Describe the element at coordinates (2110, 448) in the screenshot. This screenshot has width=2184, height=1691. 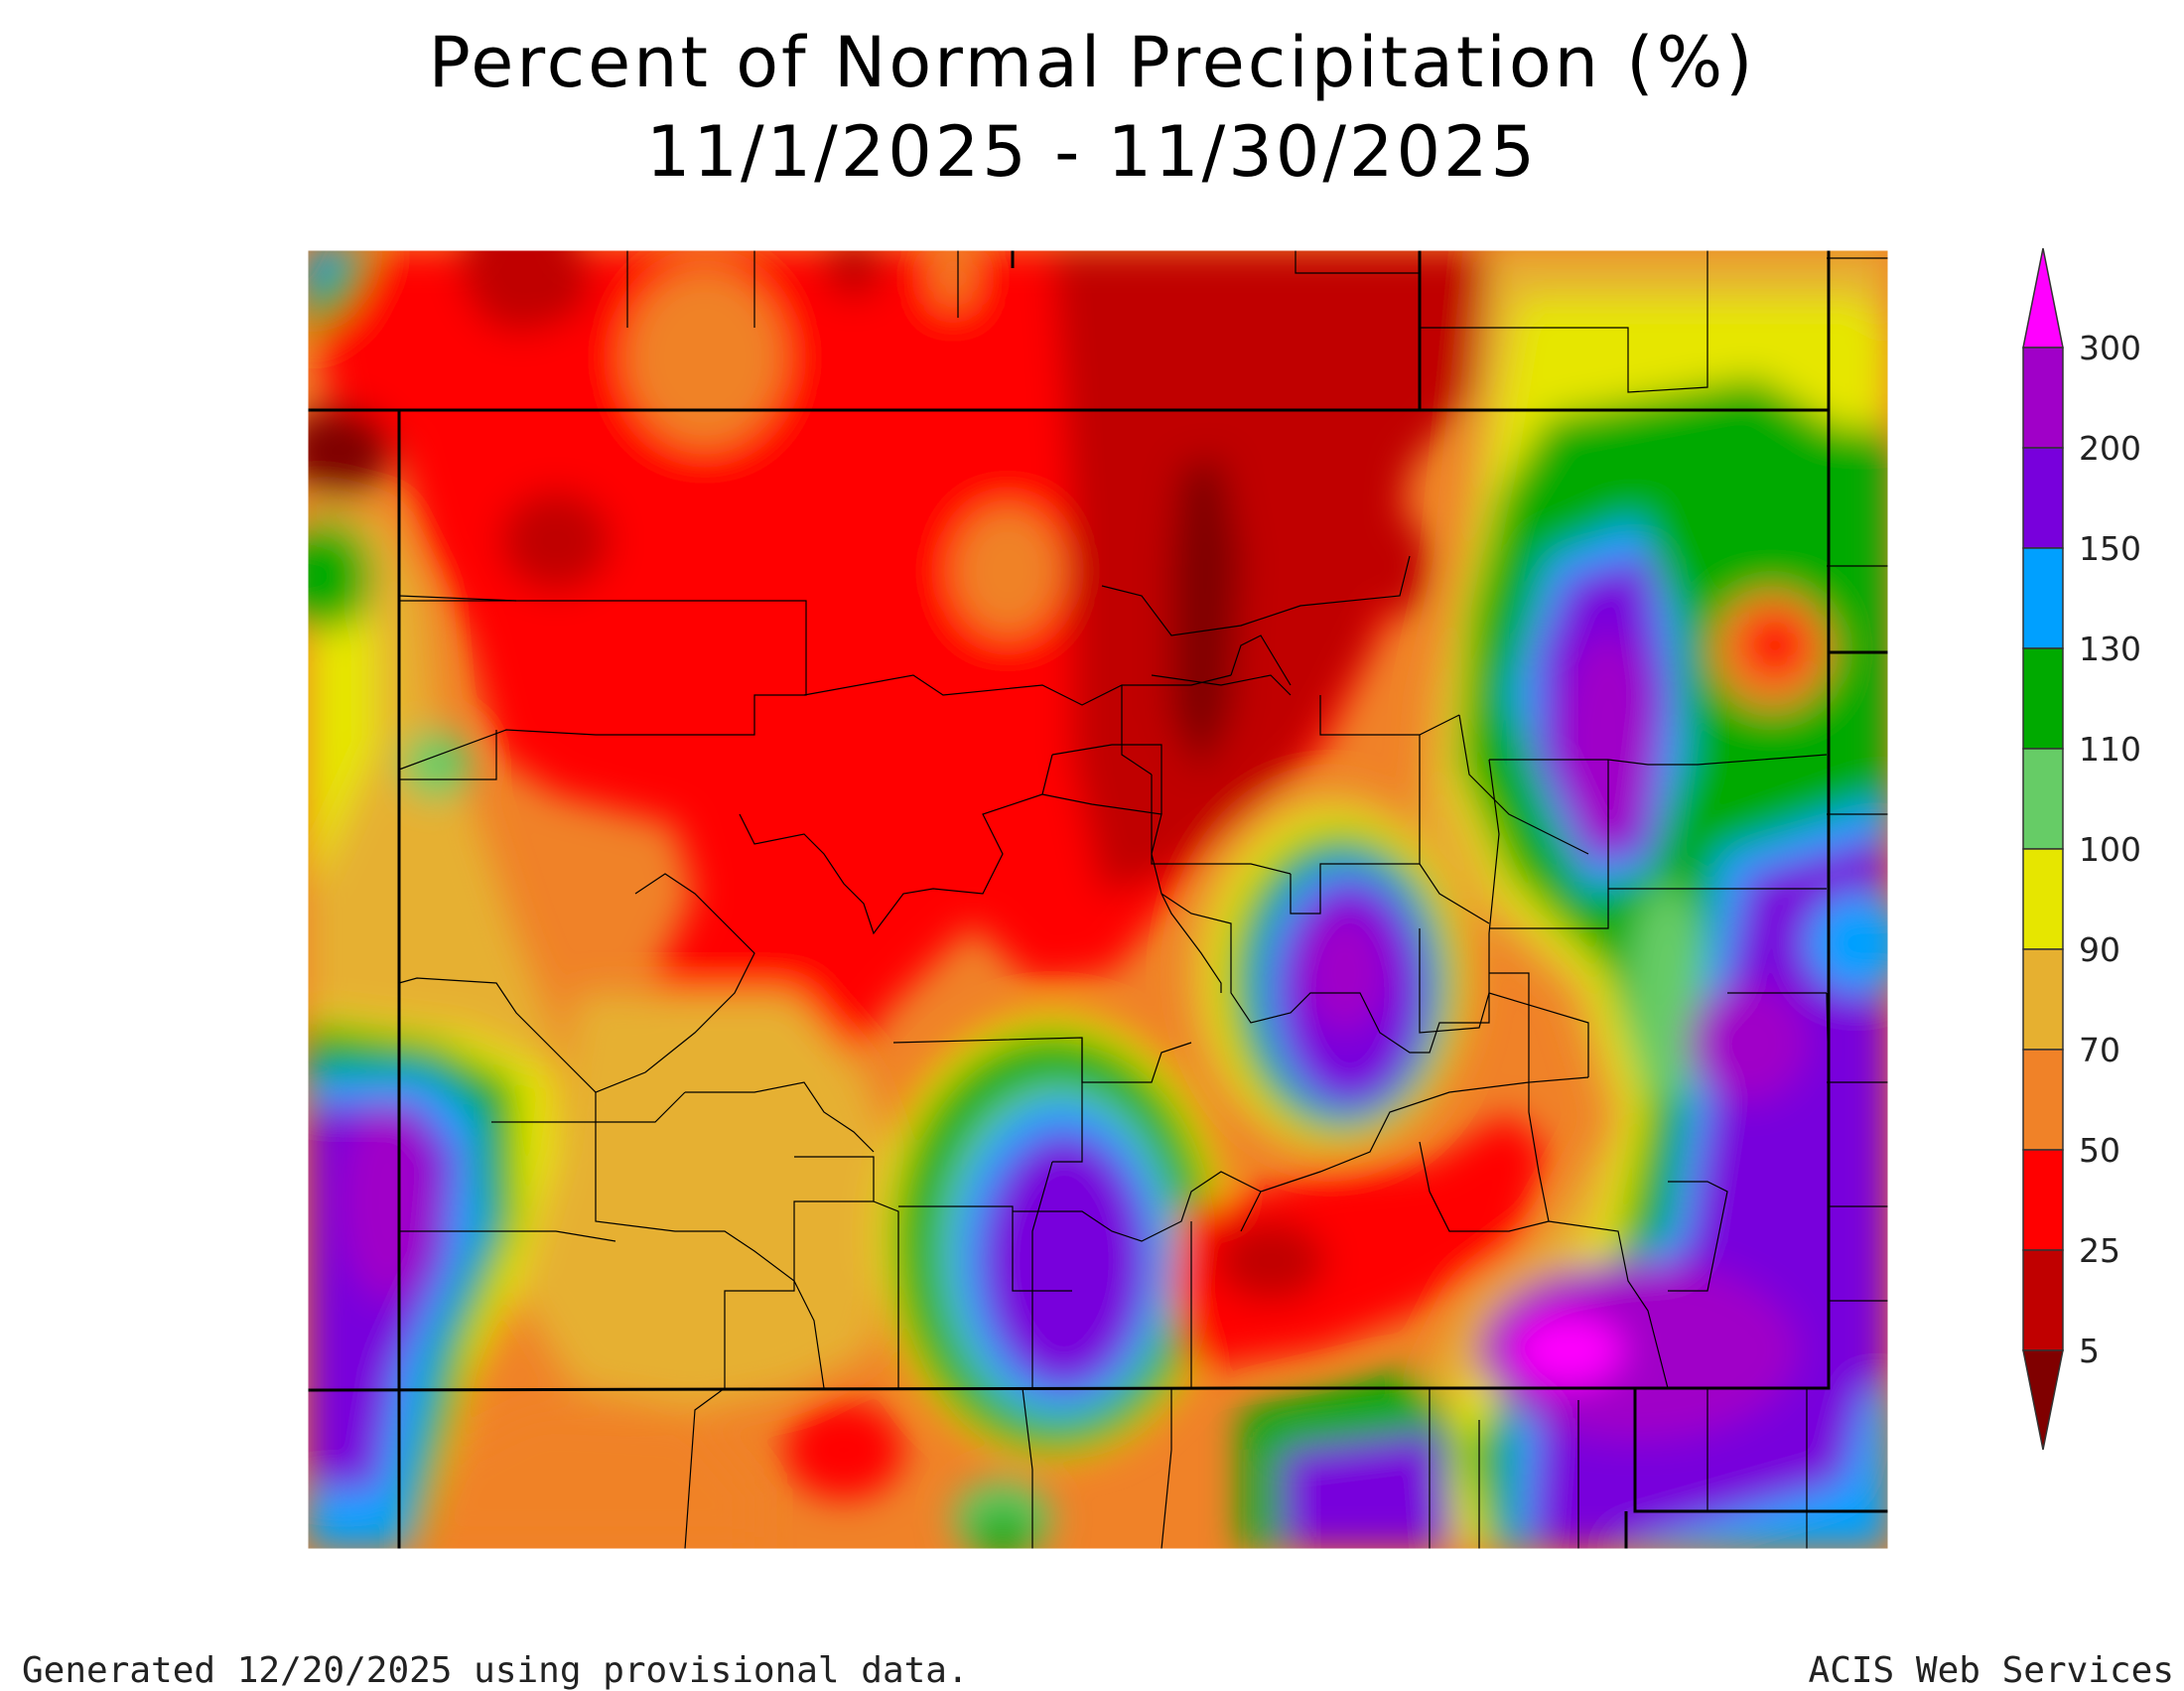
I see `legend-tick-label: 200` at that location.